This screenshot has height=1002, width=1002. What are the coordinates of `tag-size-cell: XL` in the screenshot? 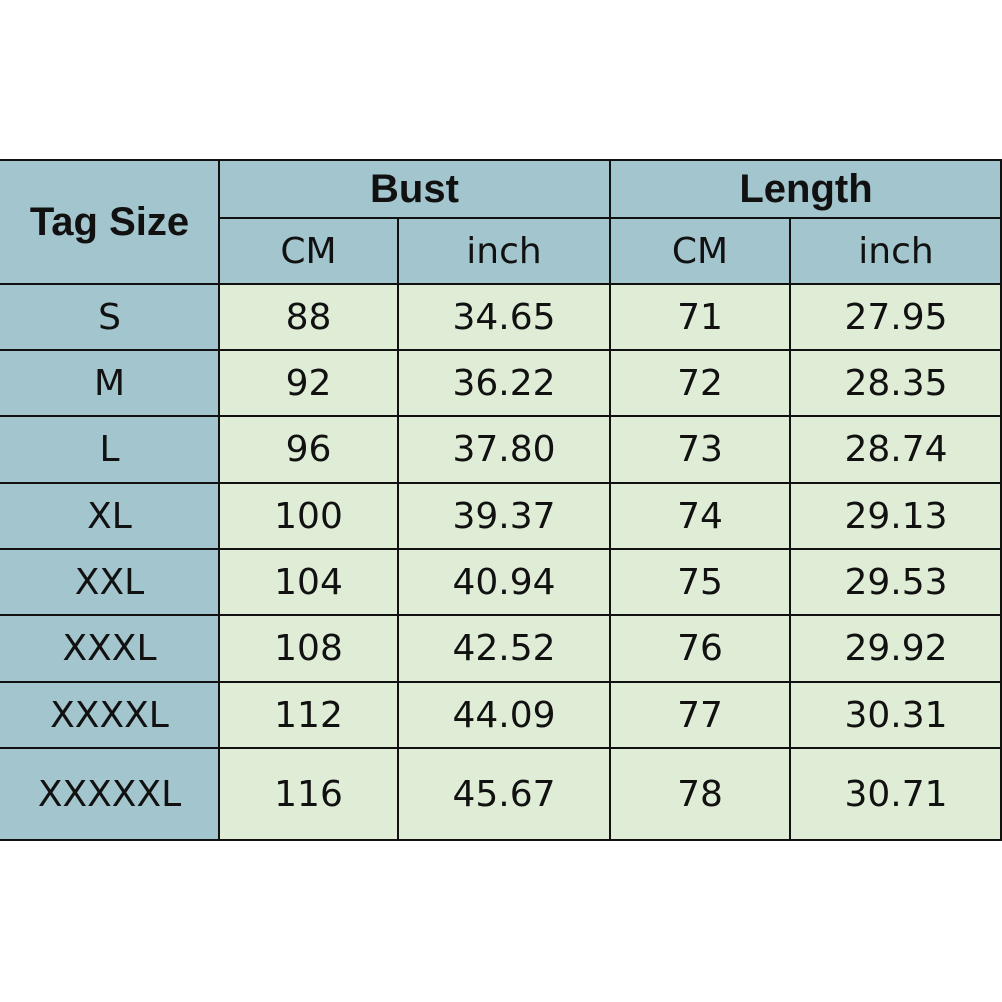 It's located at (109, 516).